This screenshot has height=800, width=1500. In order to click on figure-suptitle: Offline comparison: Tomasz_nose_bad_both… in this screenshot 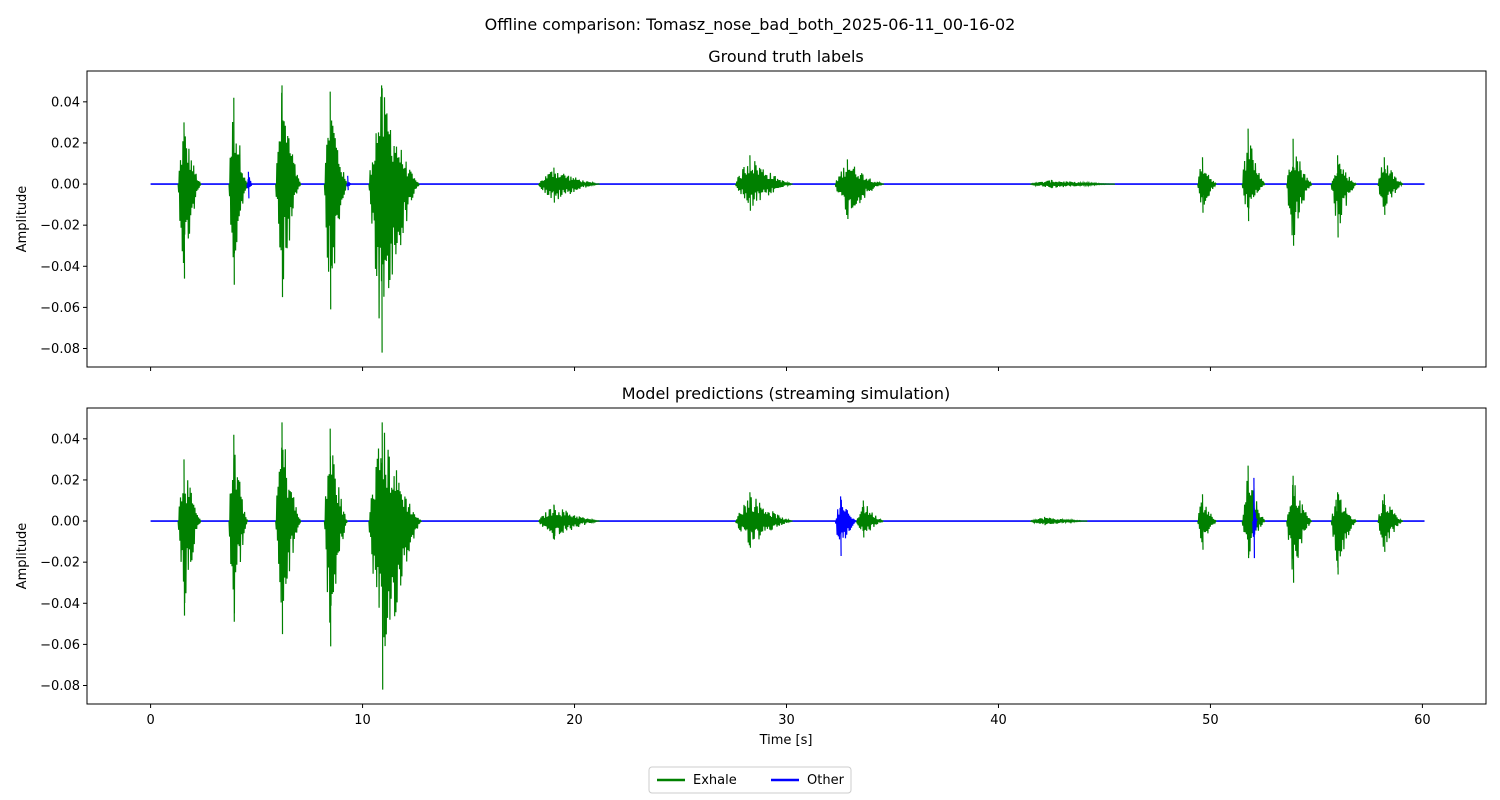, I will do `click(750, 25)`.